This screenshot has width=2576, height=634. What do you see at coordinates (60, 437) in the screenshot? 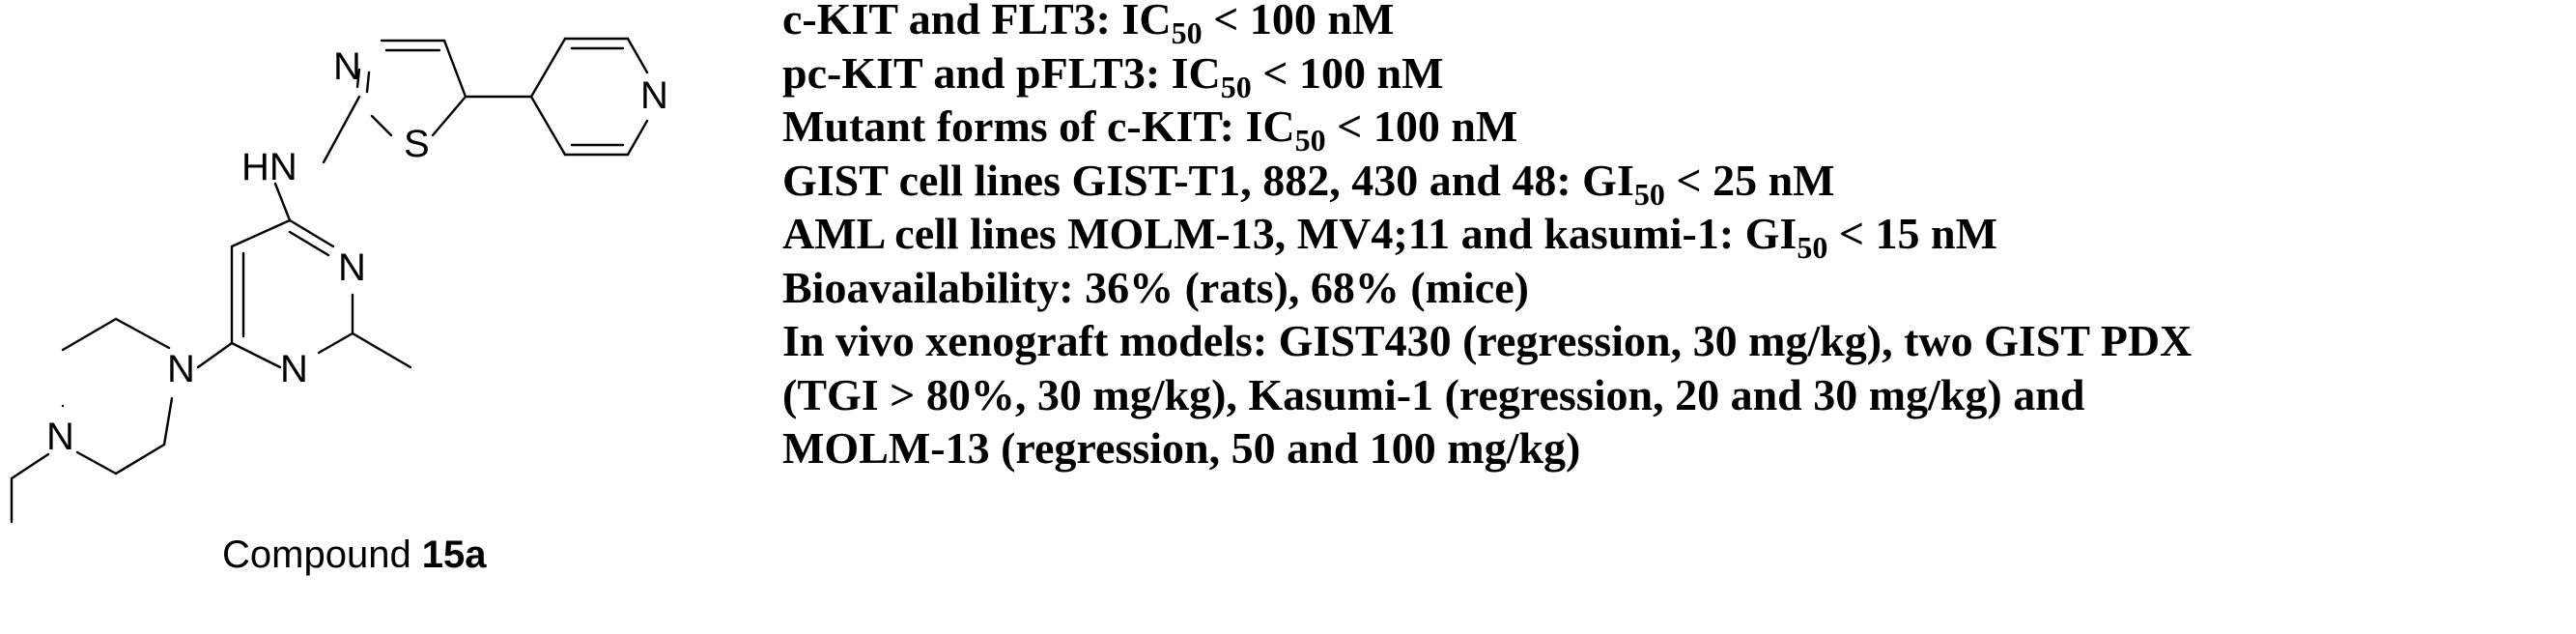
I see `piperazine-n-left-label: N` at bounding box center [60, 437].